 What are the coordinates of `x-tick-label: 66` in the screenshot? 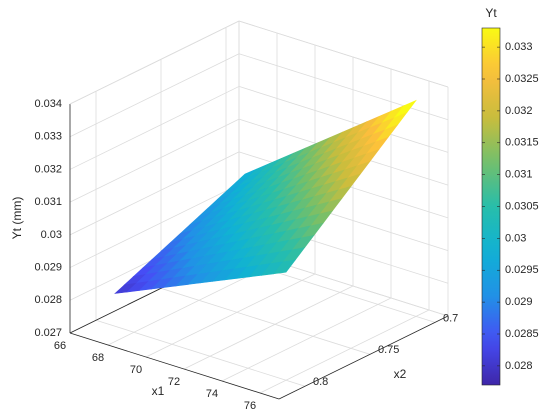 It's located at (60, 346).